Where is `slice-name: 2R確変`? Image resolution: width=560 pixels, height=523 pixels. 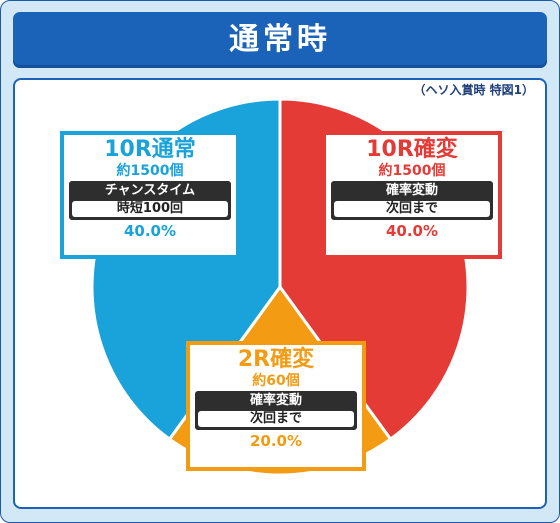 slice-name: 2R確変 is located at coordinates (276, 359).